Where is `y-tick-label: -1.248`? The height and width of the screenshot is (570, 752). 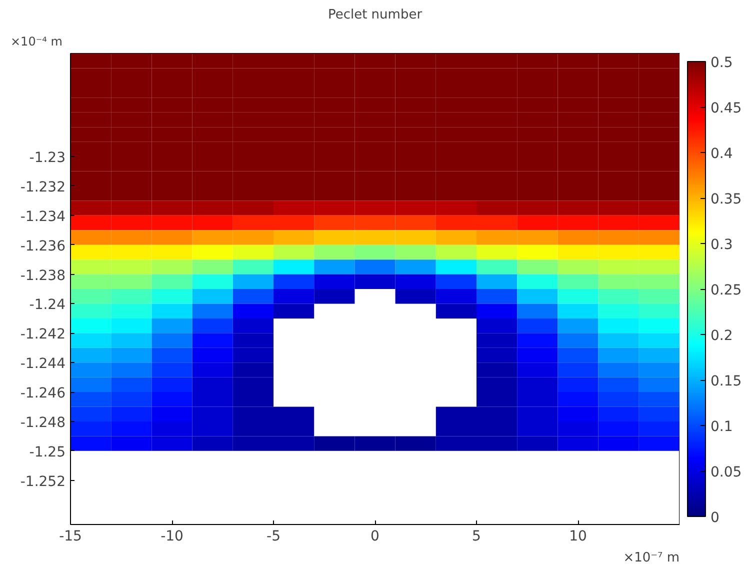
y-tick-label: -1.248 is located at coordinates (43, 422).